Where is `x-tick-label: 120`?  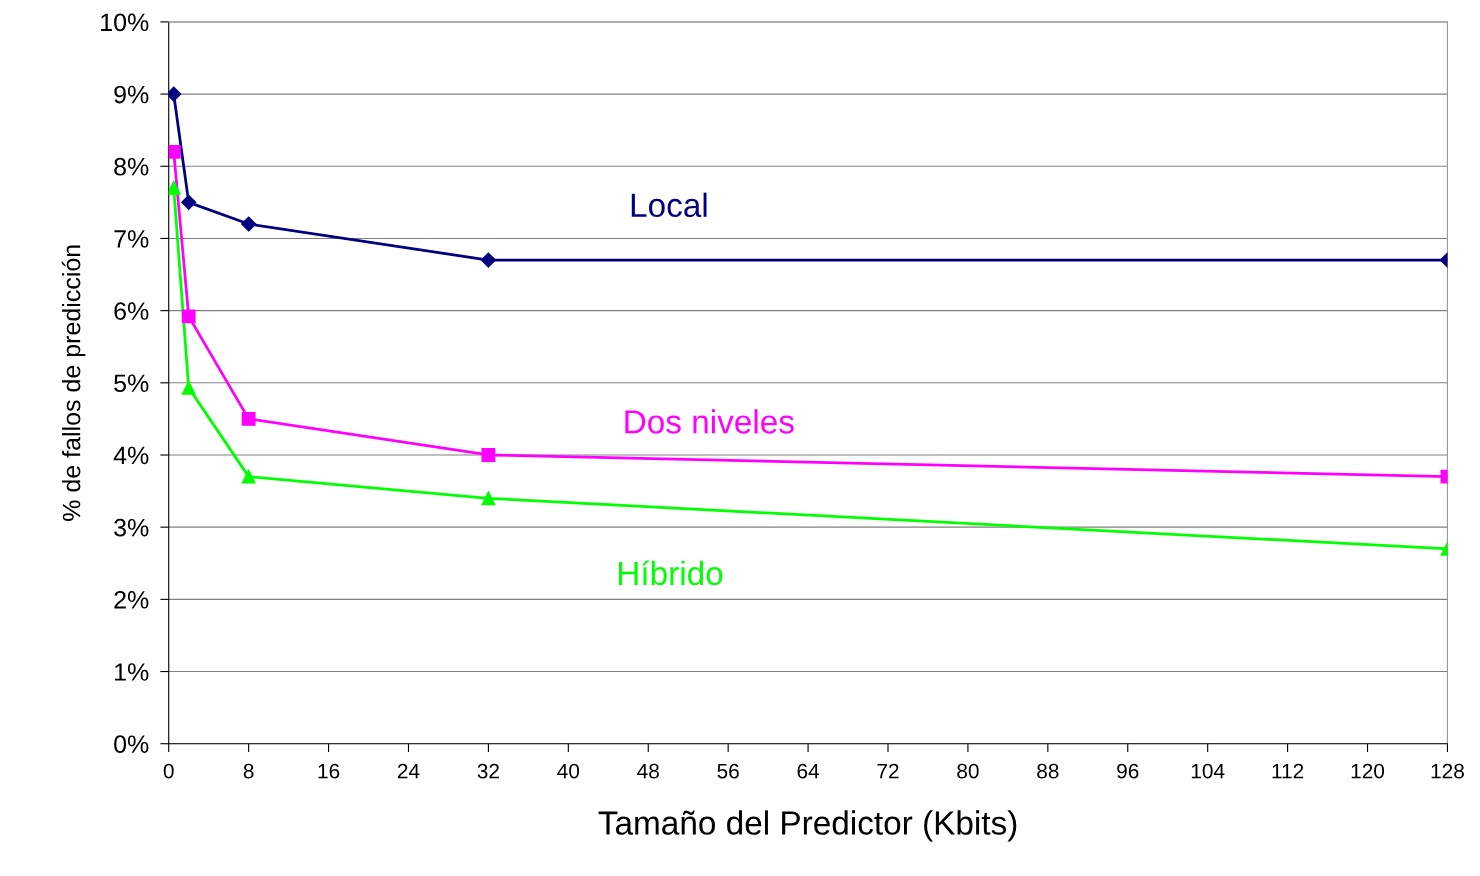 x-tick-label: 120 is located at coordinates (1368, 771).